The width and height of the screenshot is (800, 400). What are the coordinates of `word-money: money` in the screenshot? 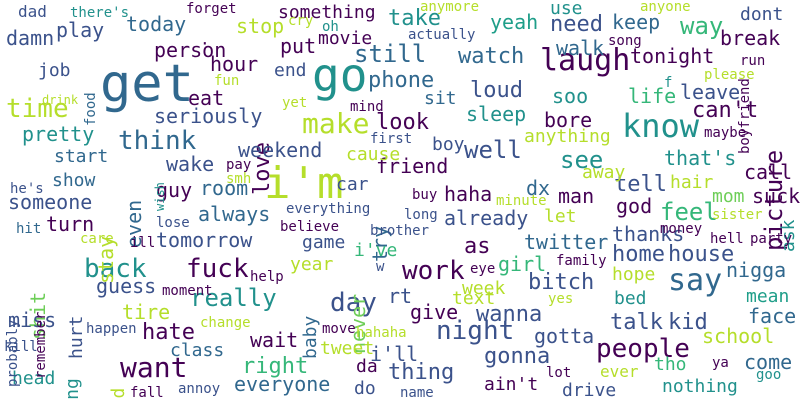 It's located at (681, 229).